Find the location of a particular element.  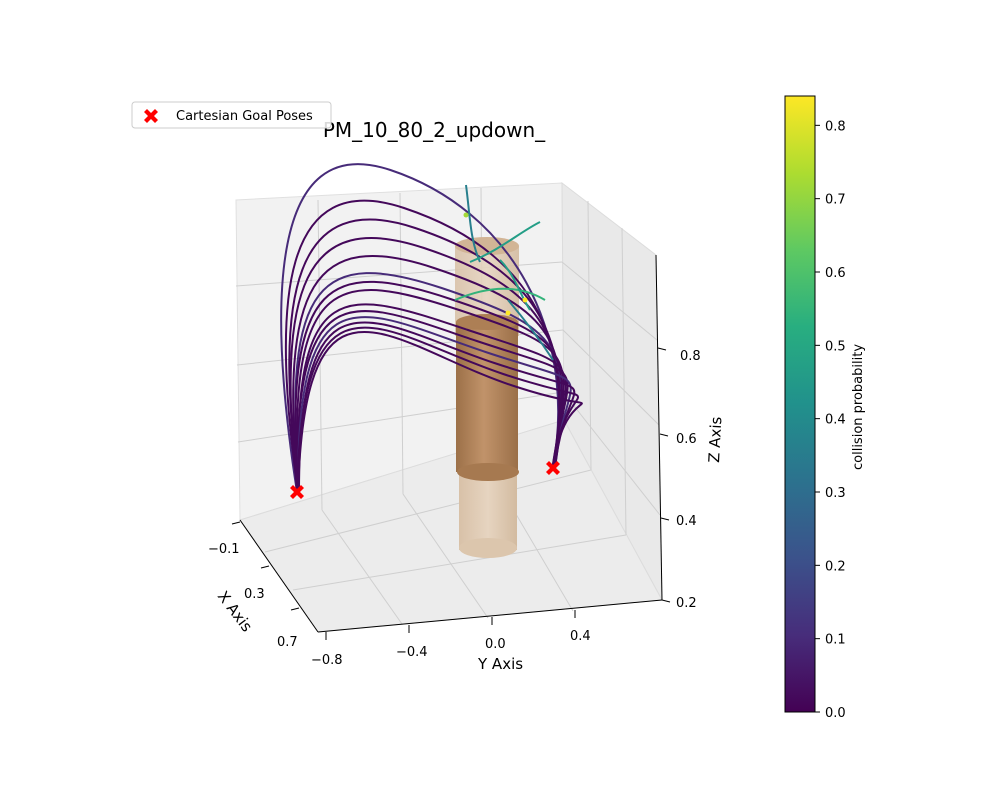

legend-label: Cartesian Goal Poses is located at coordinates (244, 116).